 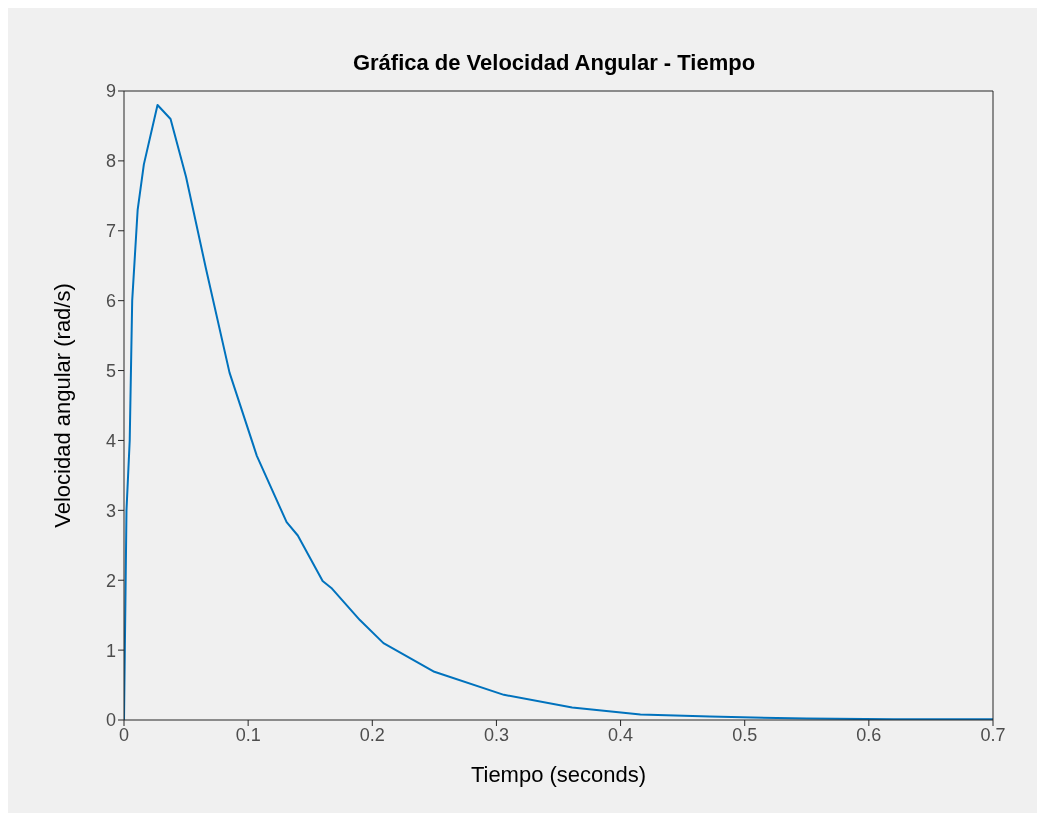 I want to click on x-tick-label: 0.4, so click(x=621, y=734).